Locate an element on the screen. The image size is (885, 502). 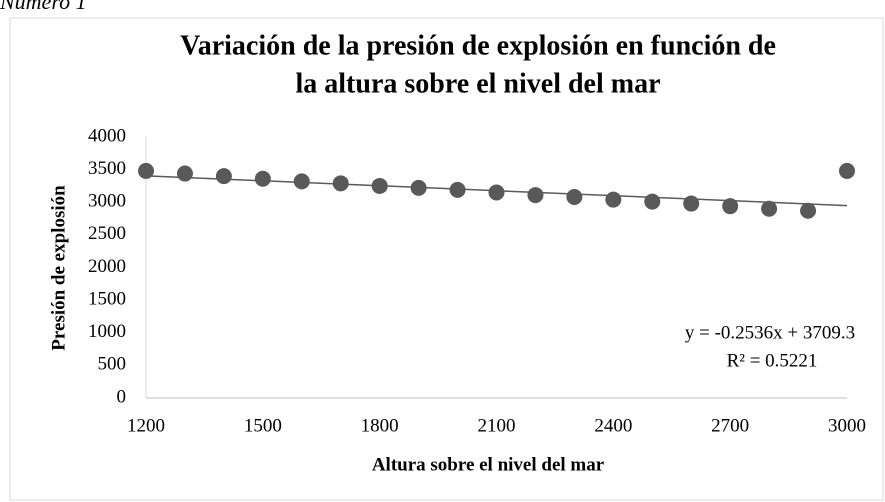
x-tick-label: 2400 is located at coordinates (613, 425).